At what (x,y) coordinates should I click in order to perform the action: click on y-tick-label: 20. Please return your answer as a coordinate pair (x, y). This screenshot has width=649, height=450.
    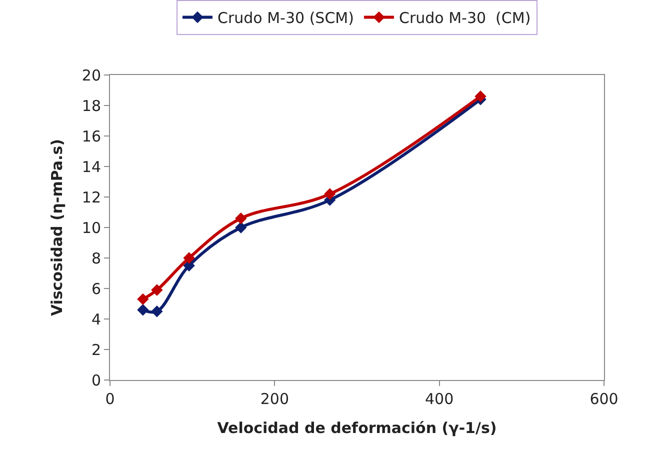
    Looking at the image, I should click on (91, 75).